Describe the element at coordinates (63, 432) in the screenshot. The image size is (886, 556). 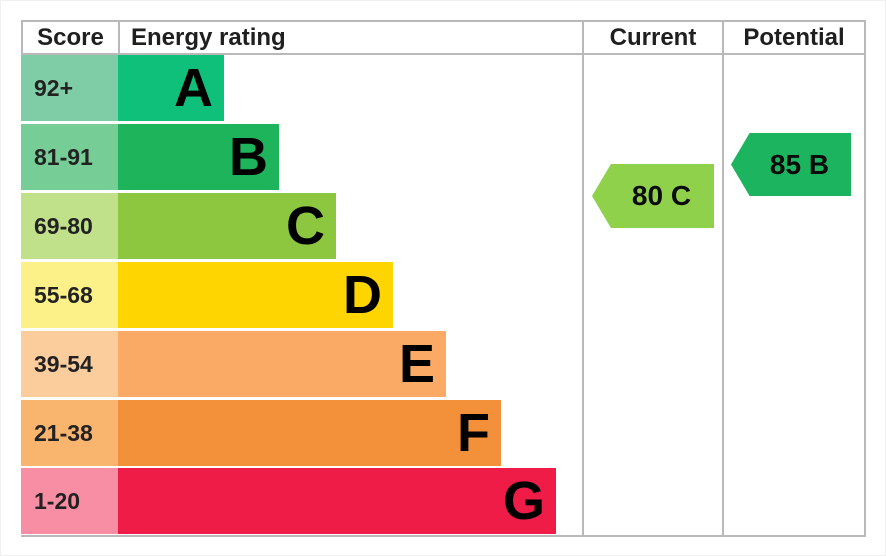
I see `score-range-label: 21-38` at that location.